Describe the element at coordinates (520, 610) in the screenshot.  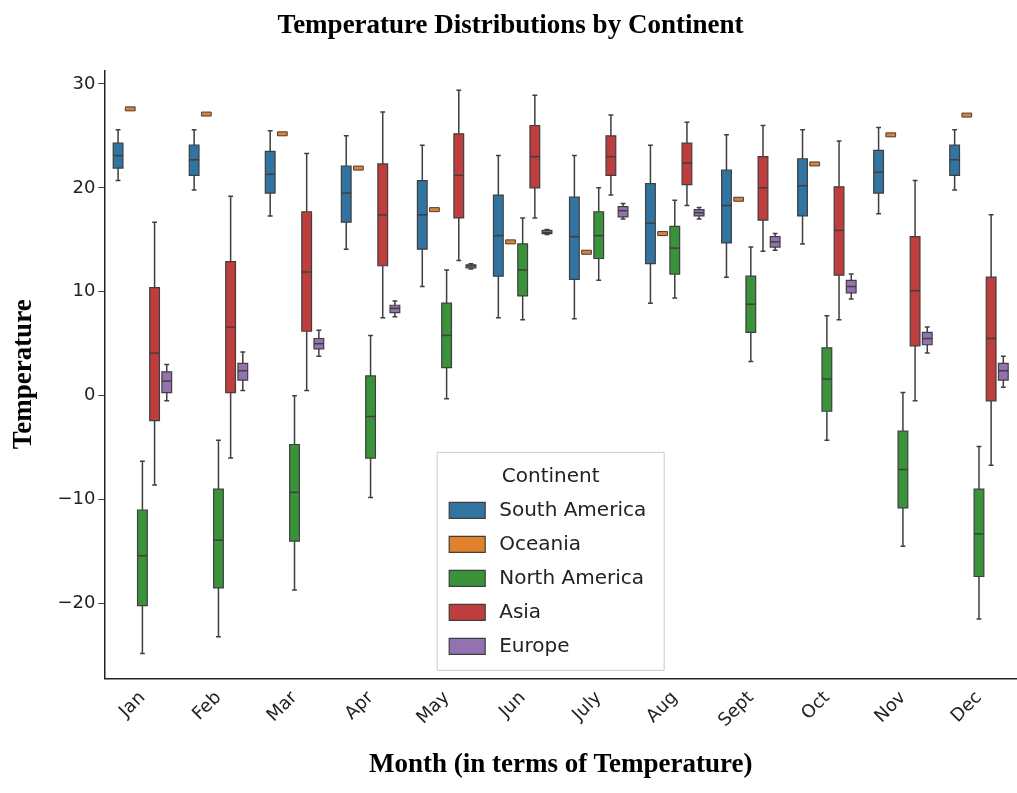
I see `legend-label: Asia` at that location.